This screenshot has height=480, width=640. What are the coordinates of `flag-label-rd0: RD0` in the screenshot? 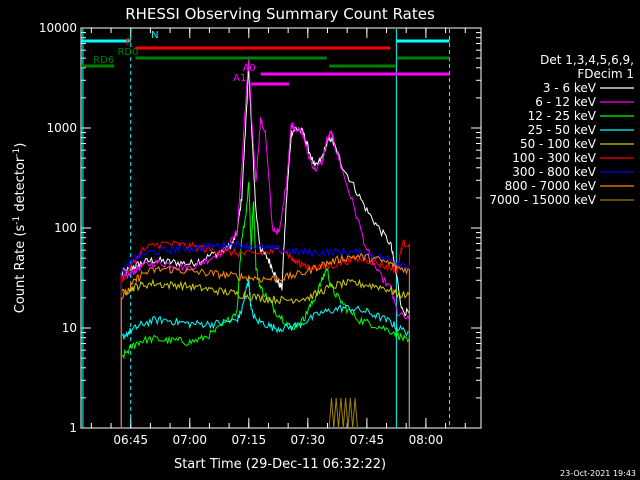 It's located at (127, 52).